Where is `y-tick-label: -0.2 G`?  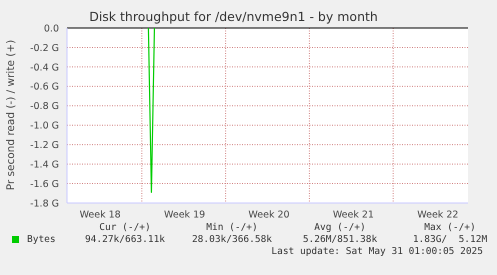
y-tick-label: -0.2 G is located at coordinates (44, 48).